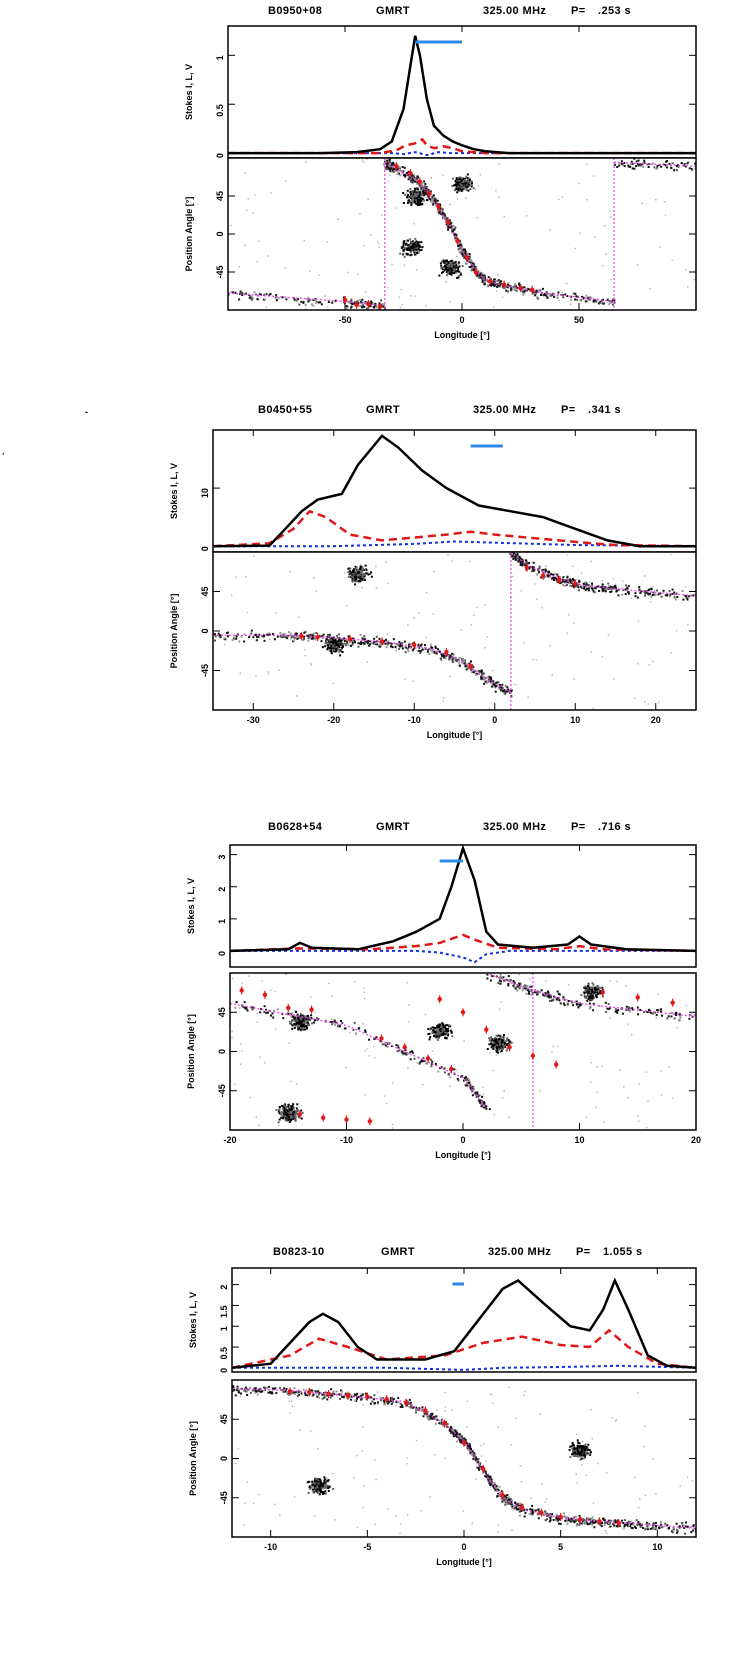  What do you see at coordinates (220, 57) in the screenshot?
I see `profile-ytick-label: 1` at bounding box center [220, 57].